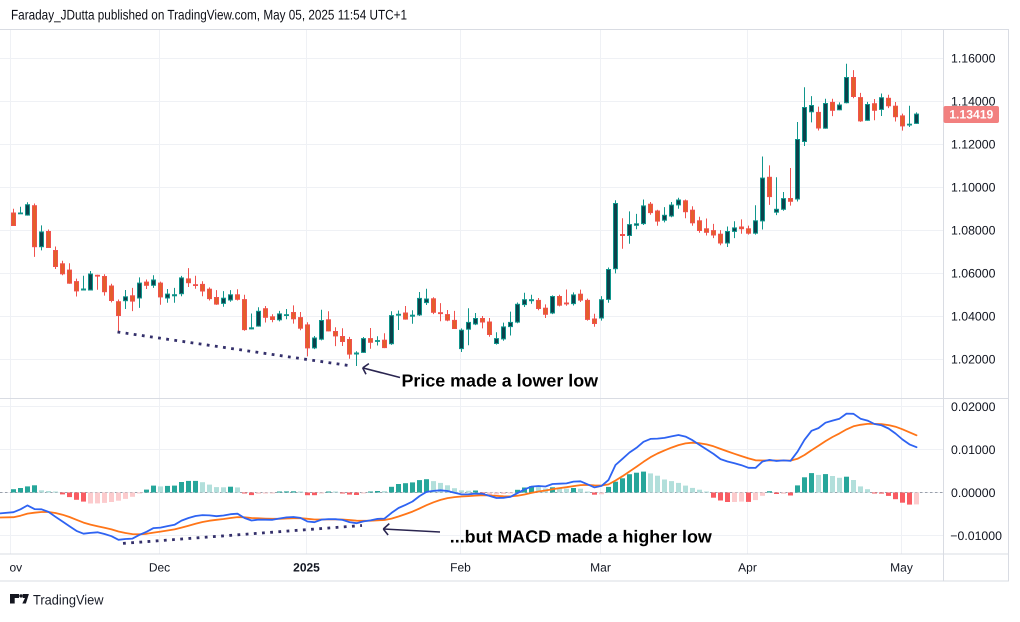 The image size is (1020, 622). What do you see at coordinates (973, 407) in the screenshot?
I see `svg-text: 0.02000` at bounding box center [973, 407].